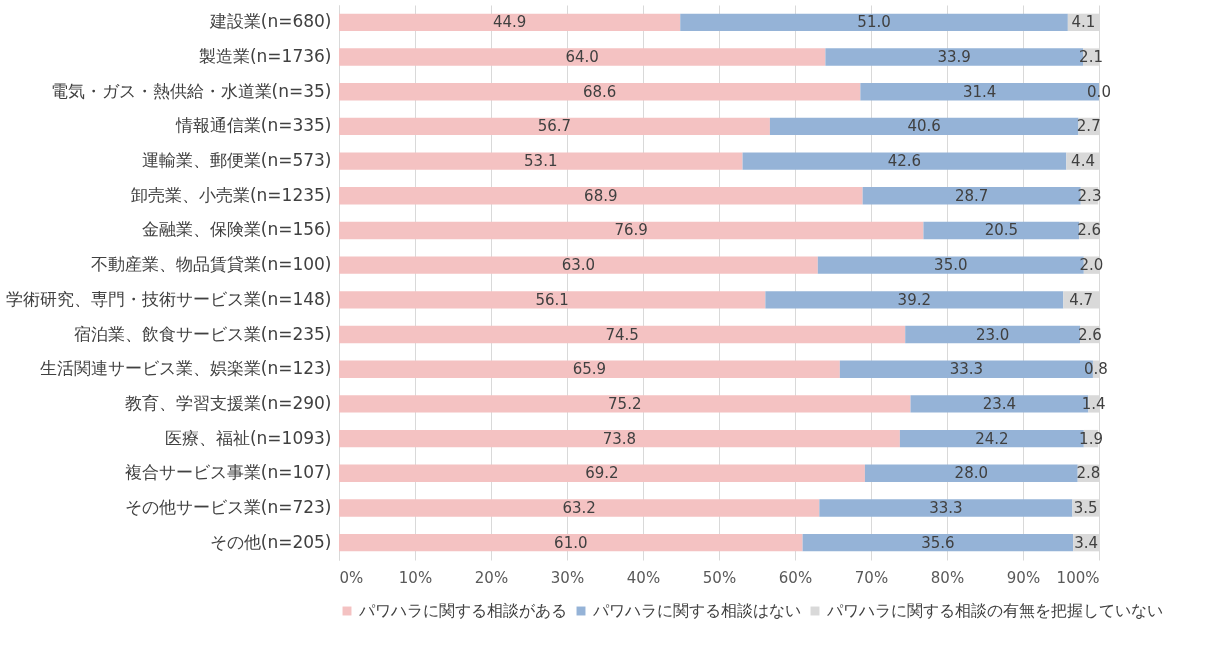 This screenshot has height=660, width=1208. What do you see at coordinates (351, 577) in the screenshot?
I see `x-tick-label: 0%` at bounding box center [351, 577].